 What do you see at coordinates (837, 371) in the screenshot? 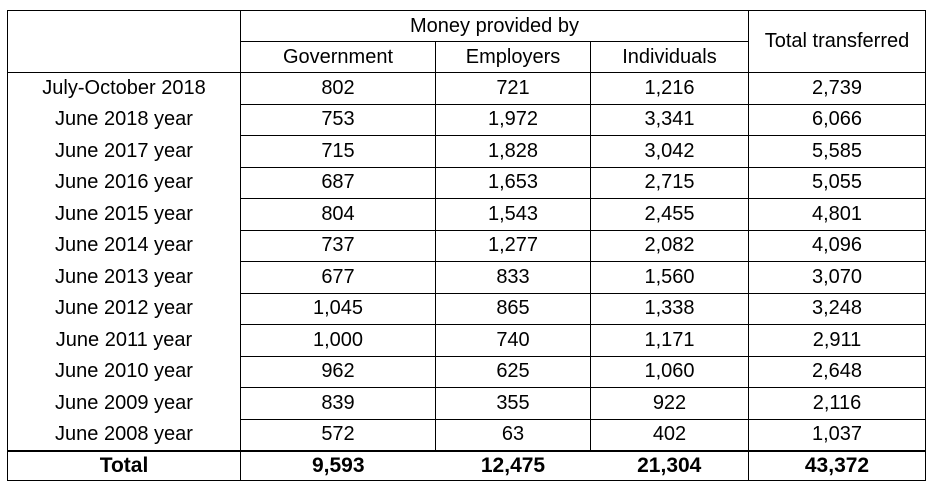
I see `total-transferred-value: 2,648` at bounding box center [837, 371].